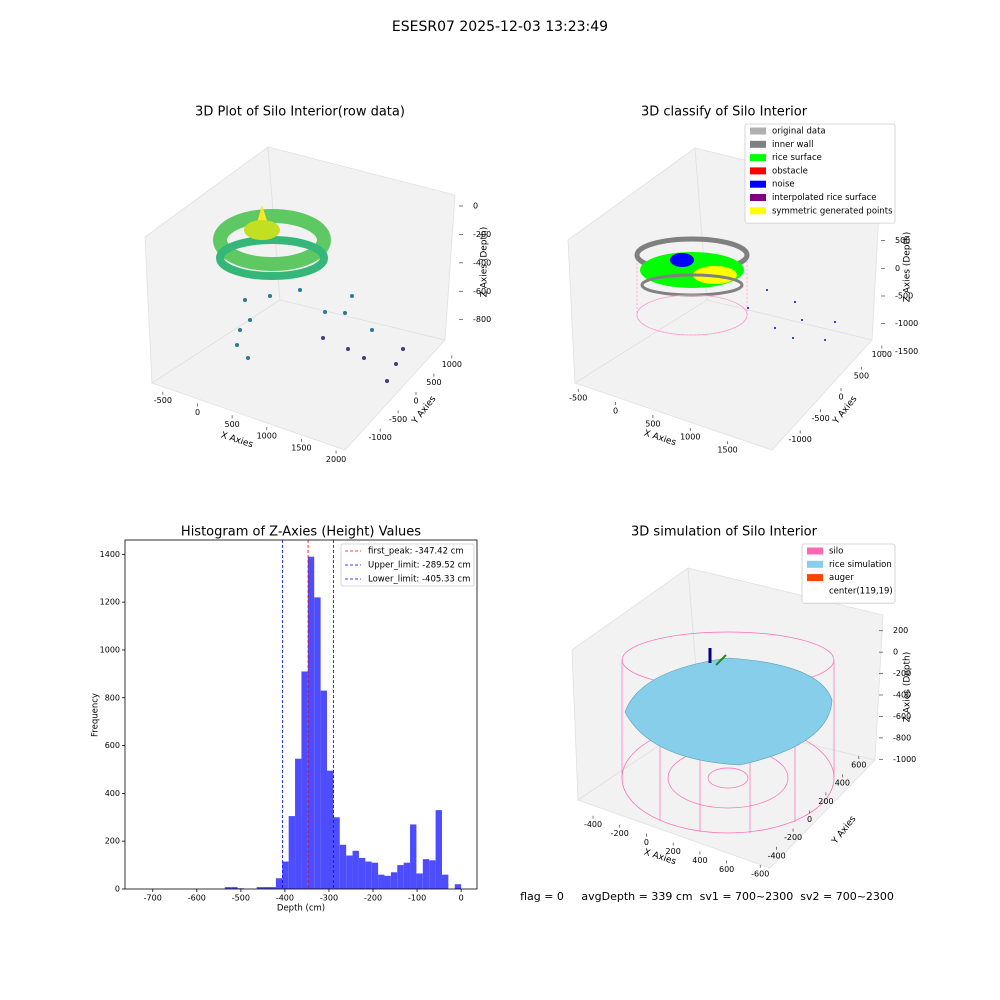  I want to click on x-tick-label: -700, so click(153, 898).